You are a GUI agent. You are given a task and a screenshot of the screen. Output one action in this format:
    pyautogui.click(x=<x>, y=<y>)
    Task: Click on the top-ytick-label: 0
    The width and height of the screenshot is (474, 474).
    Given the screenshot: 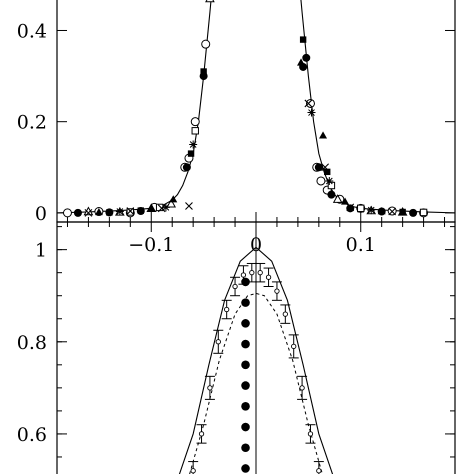 What is the action you would take?
    pyautogui.click(x=41, y=214)
    